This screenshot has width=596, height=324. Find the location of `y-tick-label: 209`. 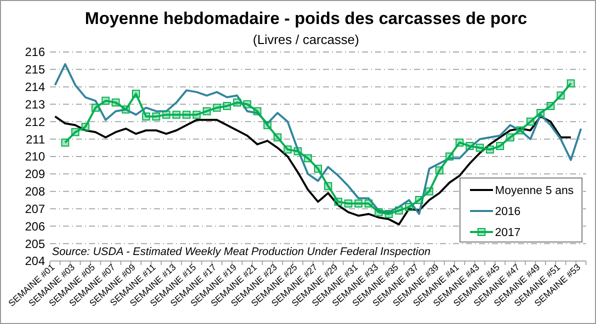

y-tick-label: 209 is located at coordinates (35, 174).